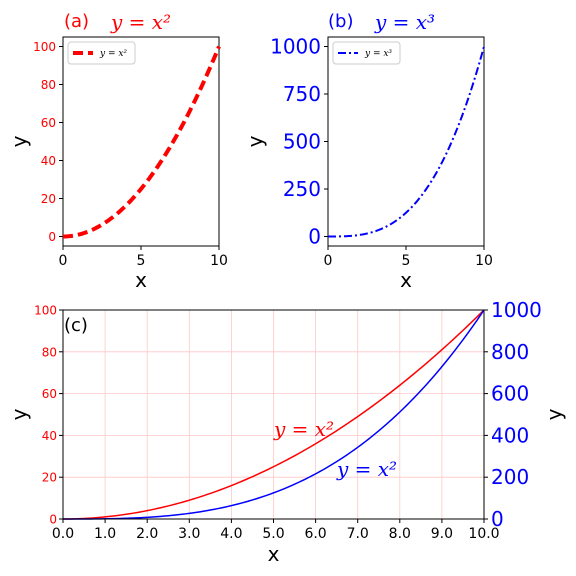 This screenshot has width=576, height=576. Describe the element at coordinates (303, 429) in the screenshot. I see `annotation-1: y = x²` at that location.